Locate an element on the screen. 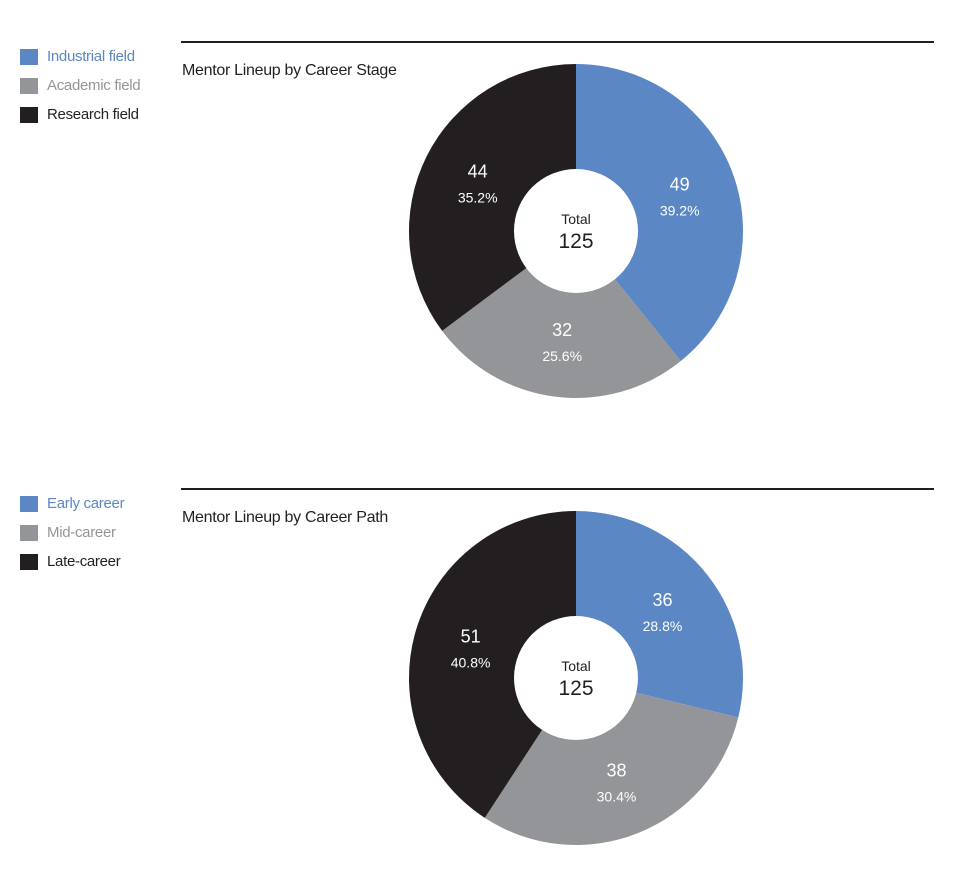 The width and height of the screenshot is (960, 890). slice-percent-label: 25.6% is located at coordinates (562, 356).